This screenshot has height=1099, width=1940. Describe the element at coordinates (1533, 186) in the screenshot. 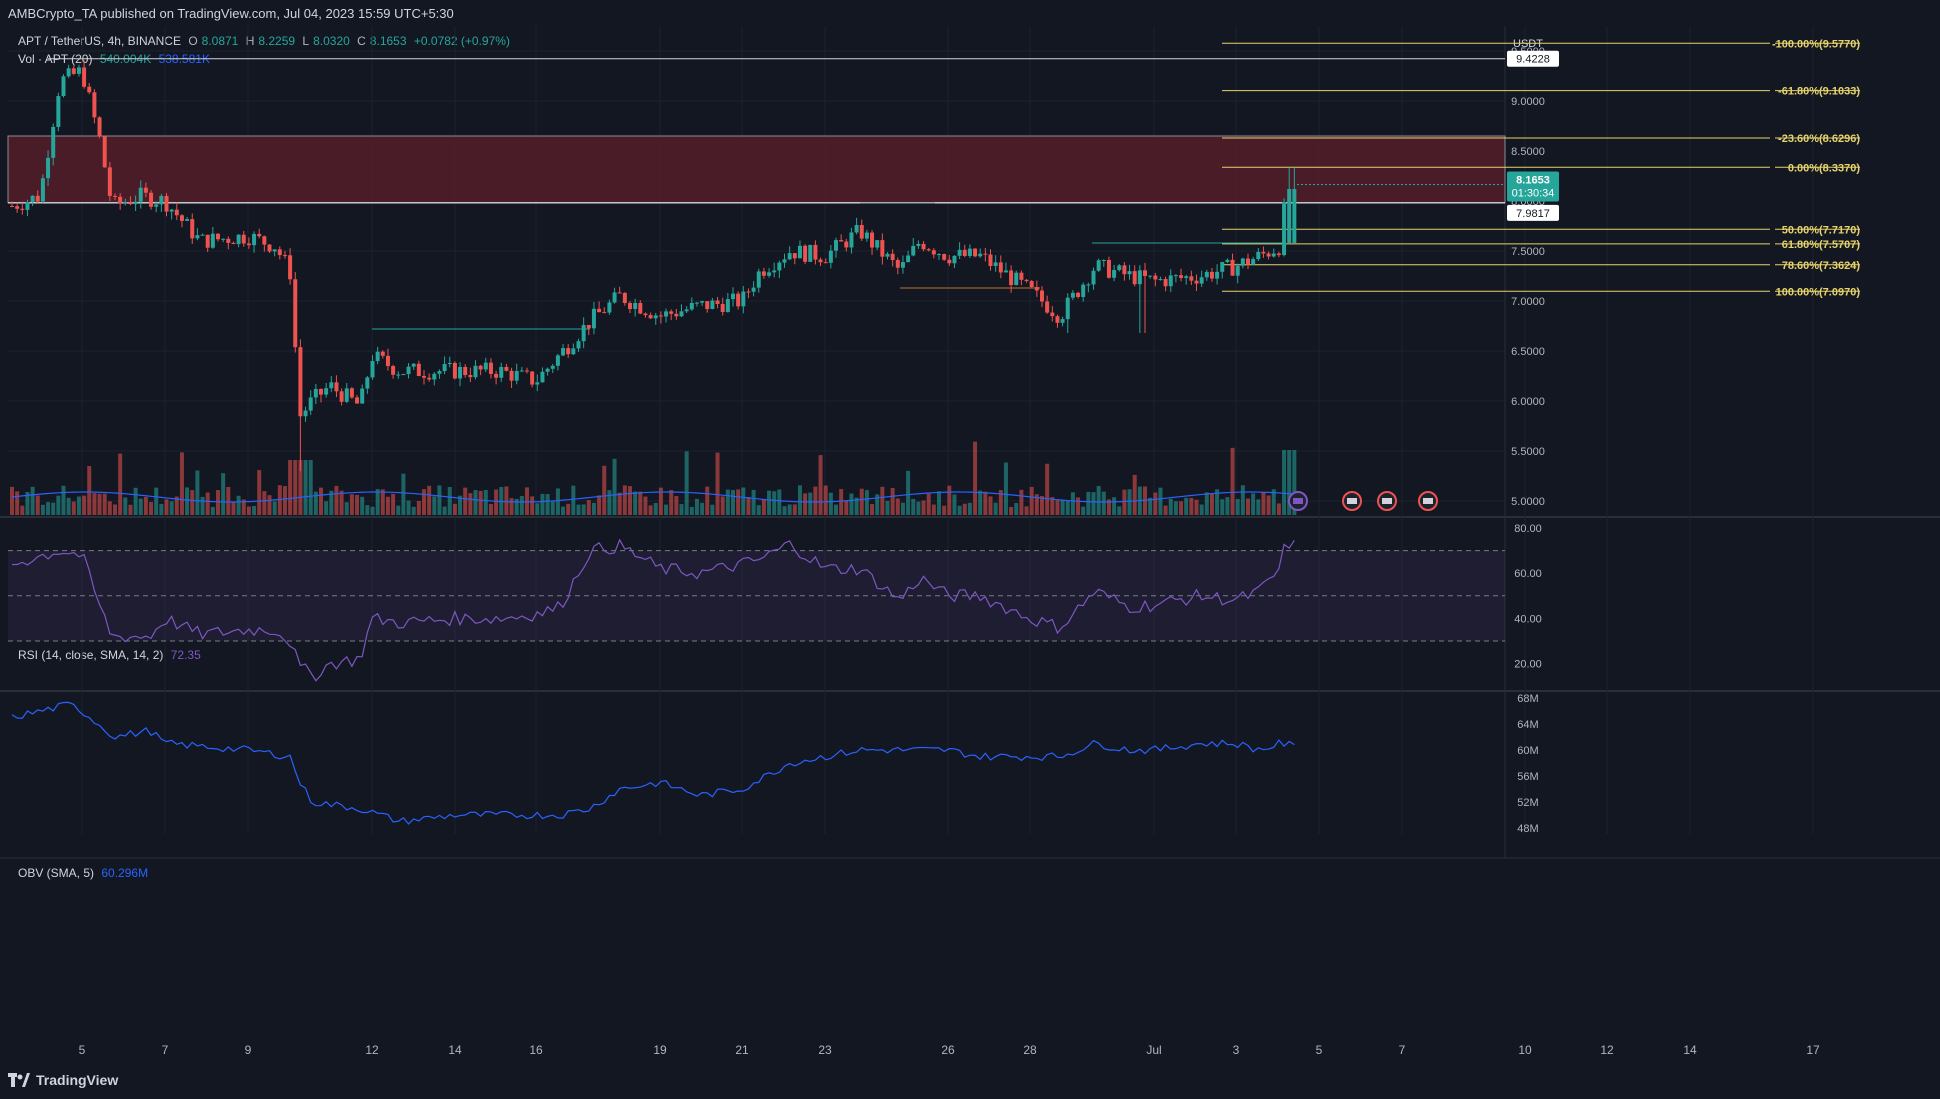

I see `last-price-badge` at that location.